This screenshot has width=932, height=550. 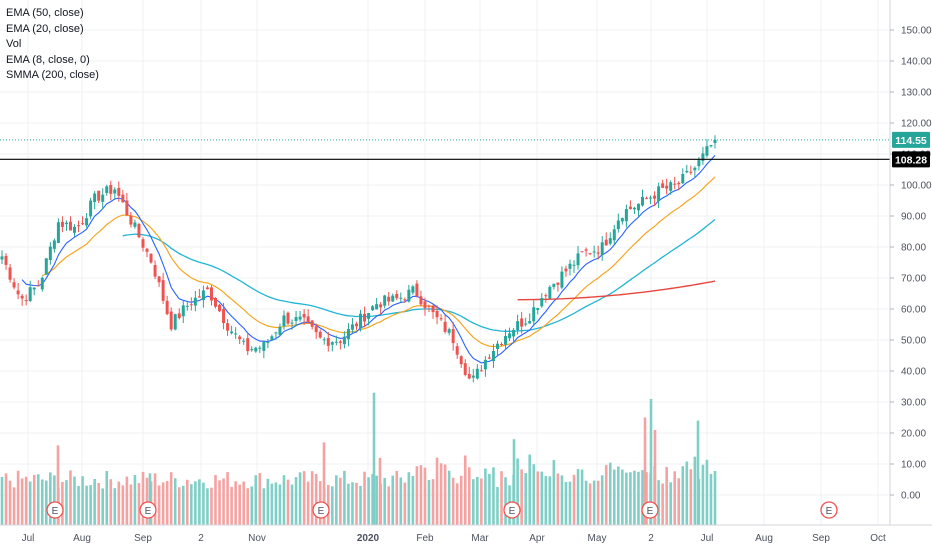 What do you see at coordinates (368, 538) in the screenshot?
I see `x-tick-label: 2020` at bounding box center [368, 538].